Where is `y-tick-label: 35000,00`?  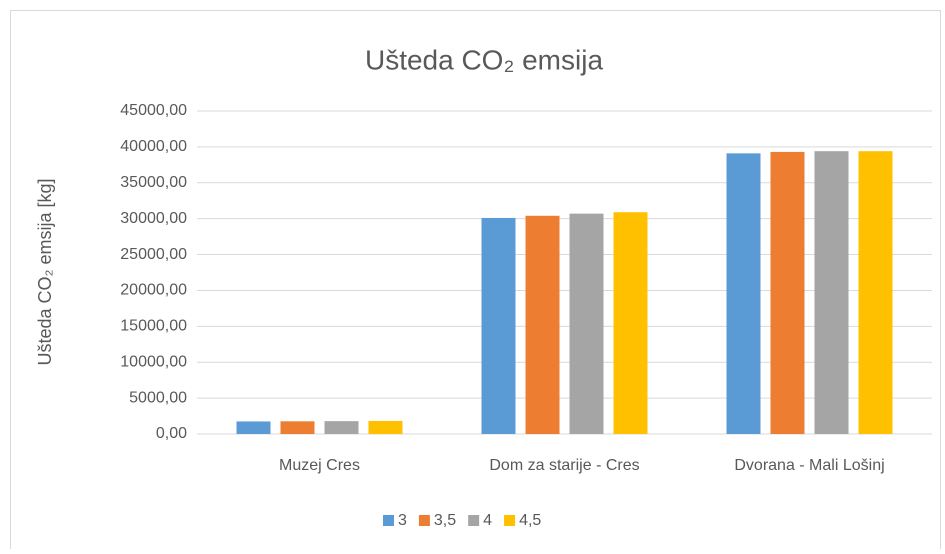
y-tick-label: 35000,00 is located at coordinates (153, 182).